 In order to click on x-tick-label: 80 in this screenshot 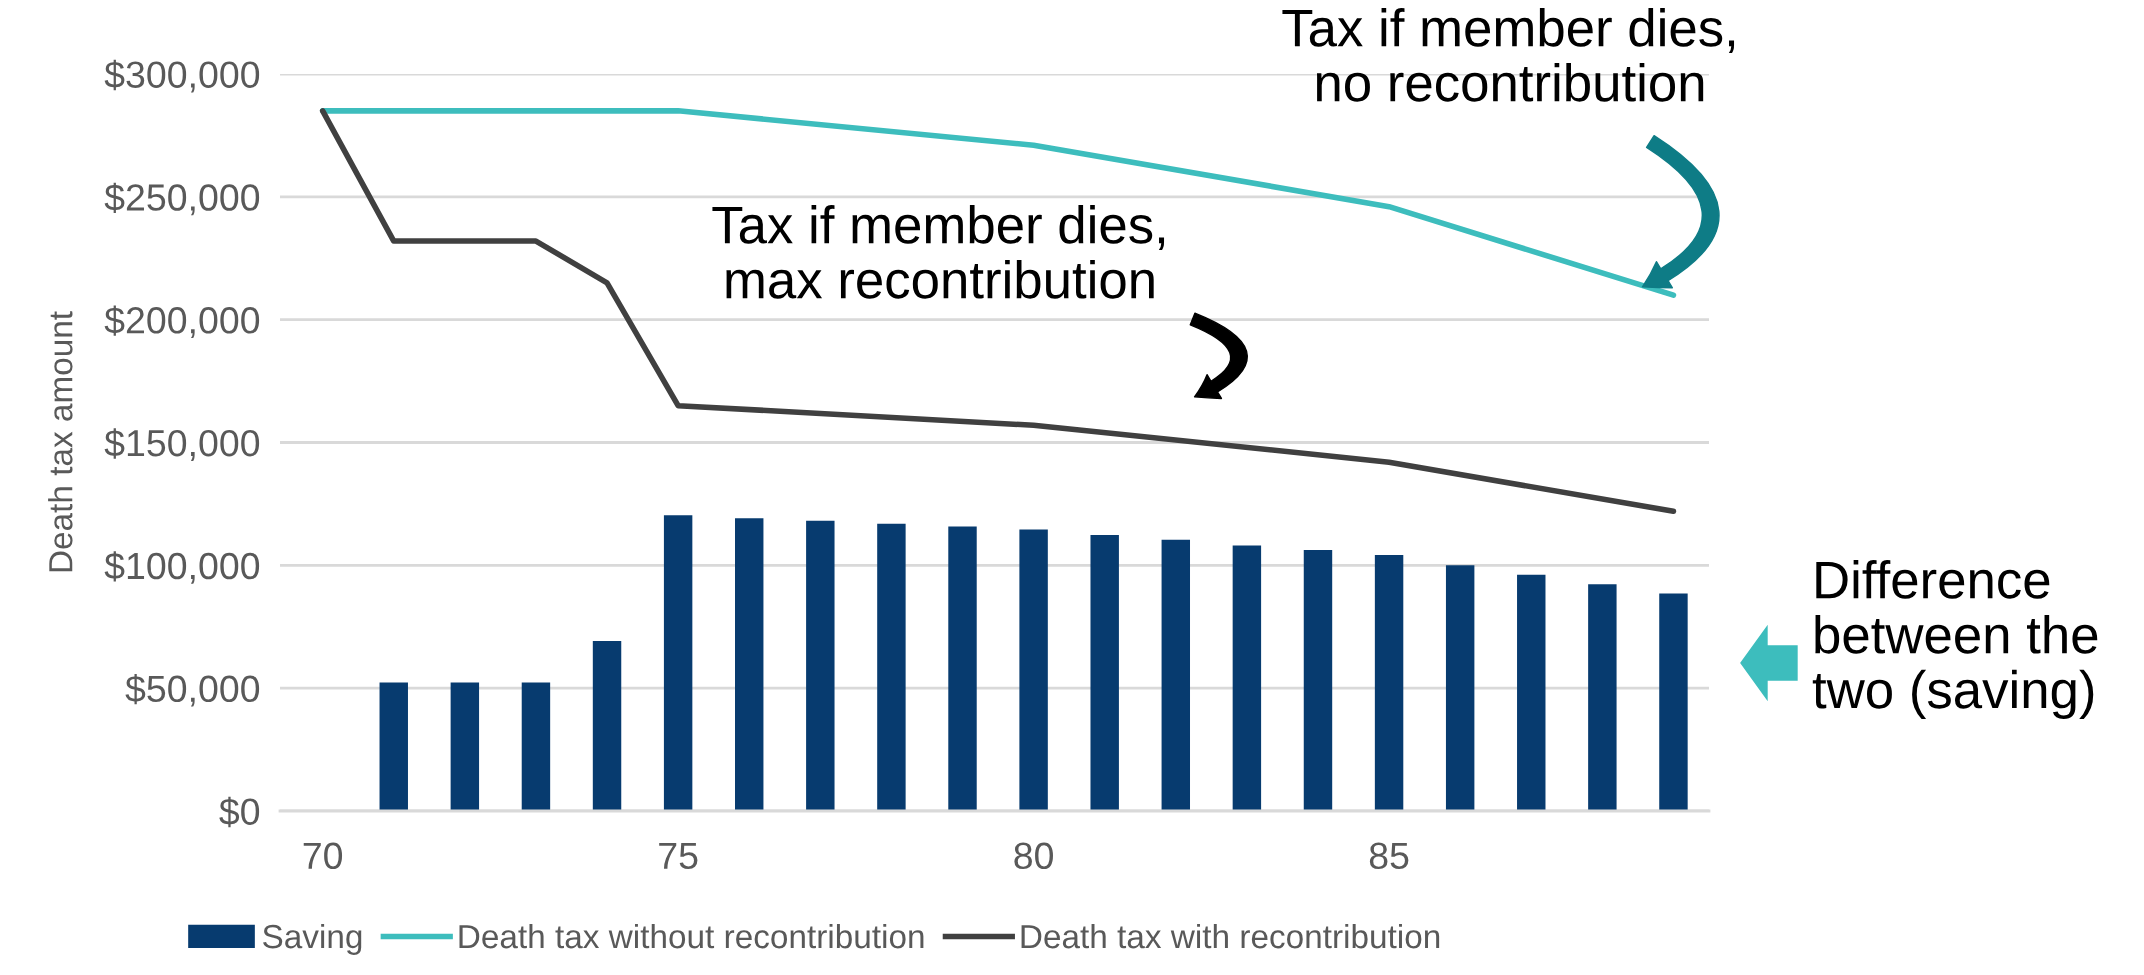, I will do `click(1033, 856)`.